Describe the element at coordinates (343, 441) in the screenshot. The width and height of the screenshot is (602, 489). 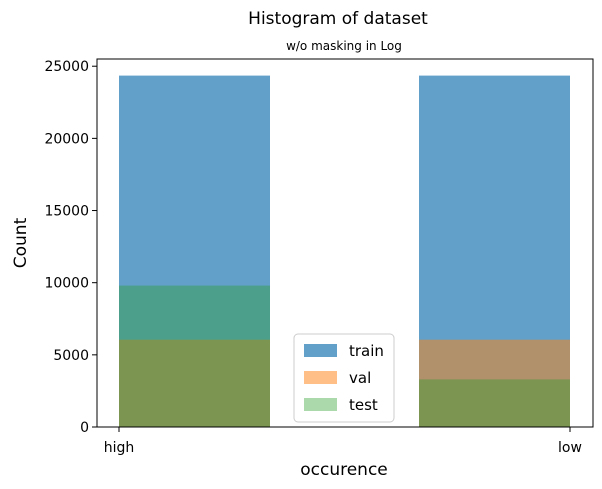
I see `x-ticks: high low` at that location.